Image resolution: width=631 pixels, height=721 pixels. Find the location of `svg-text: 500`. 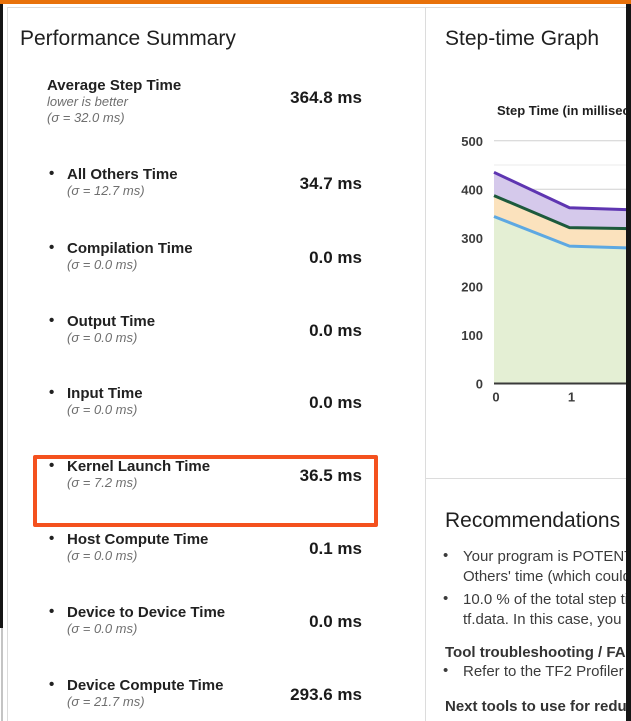

svg-text: 500 is located at coordinates (472, 141).